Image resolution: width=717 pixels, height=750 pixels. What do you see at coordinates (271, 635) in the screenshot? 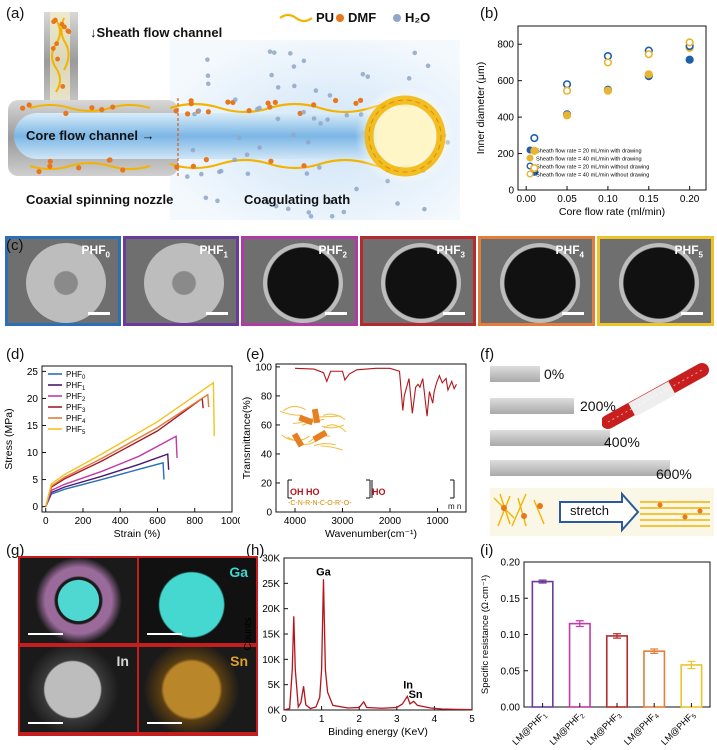
I see `y-tick-label: 15K` at bounding box center [271, 635].